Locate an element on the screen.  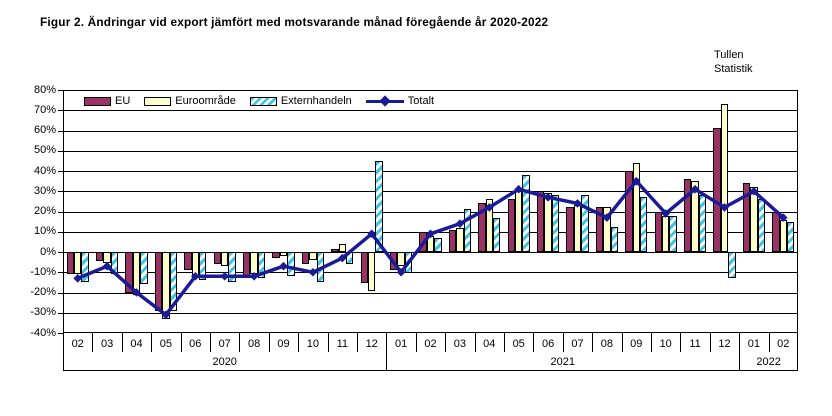
eu-swatch-icon is located at coordinates (97, 101).